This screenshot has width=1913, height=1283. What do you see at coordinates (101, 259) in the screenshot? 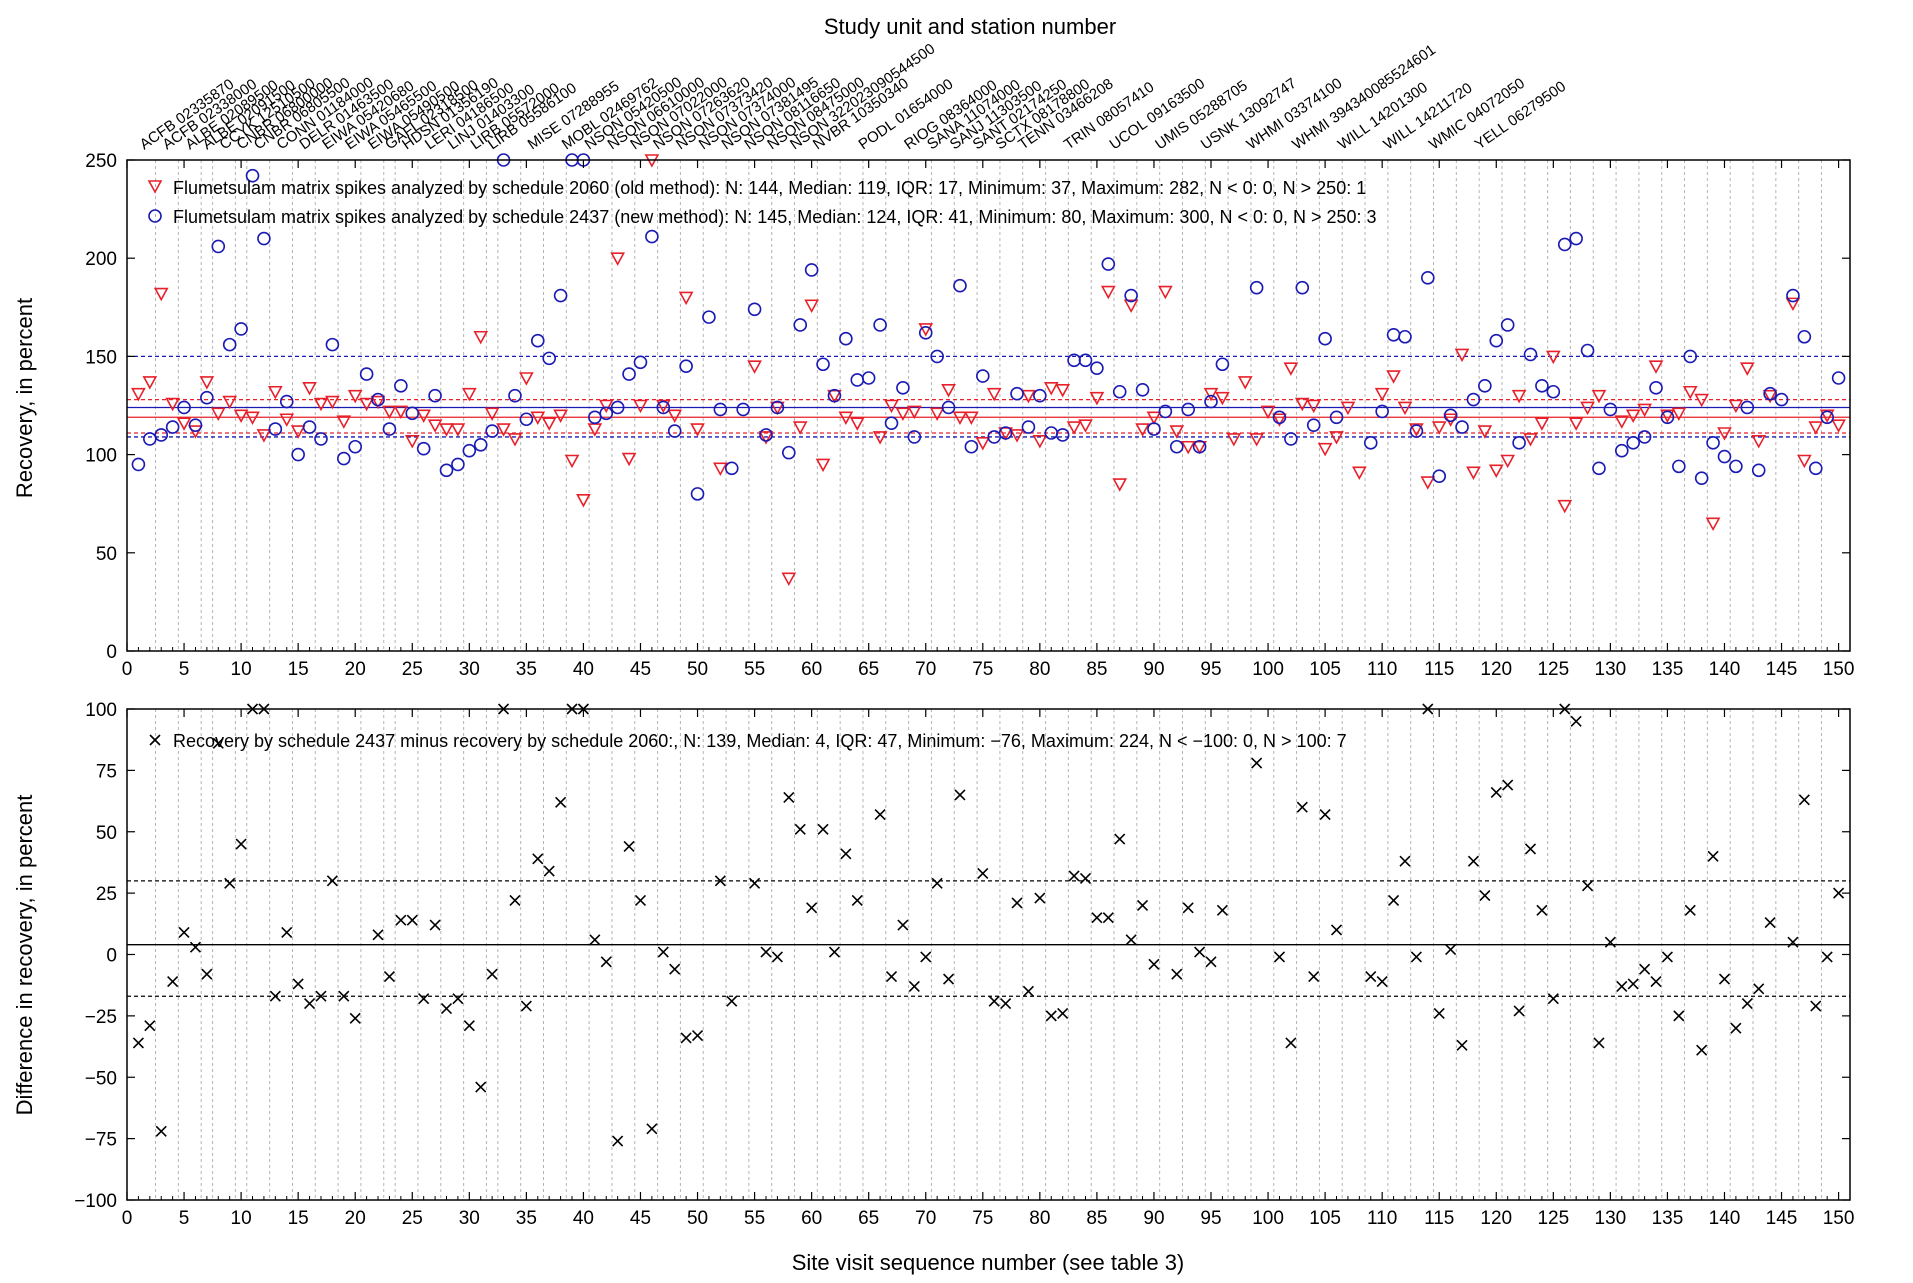
I see `y-tick-label: 200` at bounding box center [101, 259].